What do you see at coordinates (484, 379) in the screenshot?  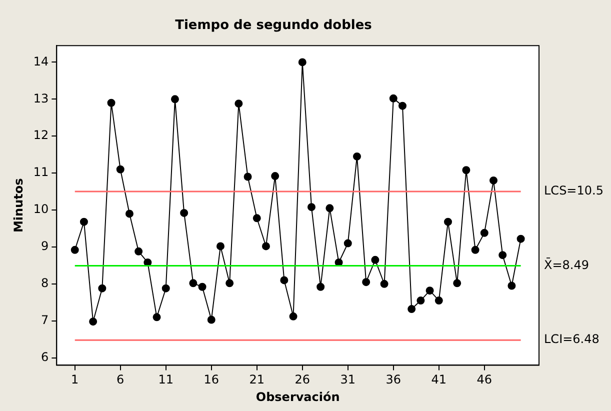 I see `x-tick-label: 46` at bounding box center [484, 379].